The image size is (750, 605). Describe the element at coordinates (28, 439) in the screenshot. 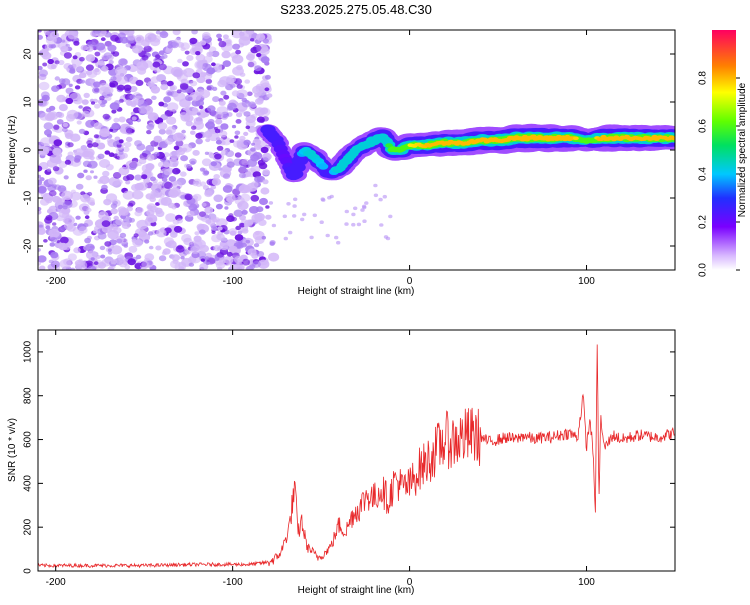

I see `snr-ytick-label: 600` at that location.